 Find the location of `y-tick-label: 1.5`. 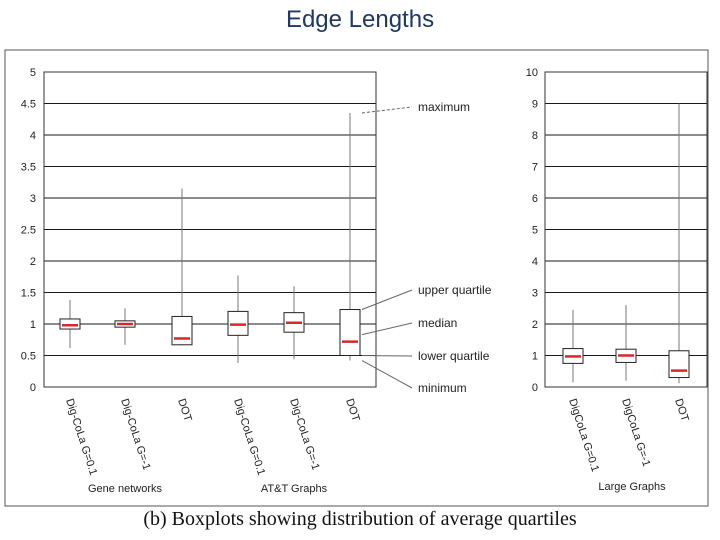

y-tick-label: 1.5 is located at coordinates (28, 294).